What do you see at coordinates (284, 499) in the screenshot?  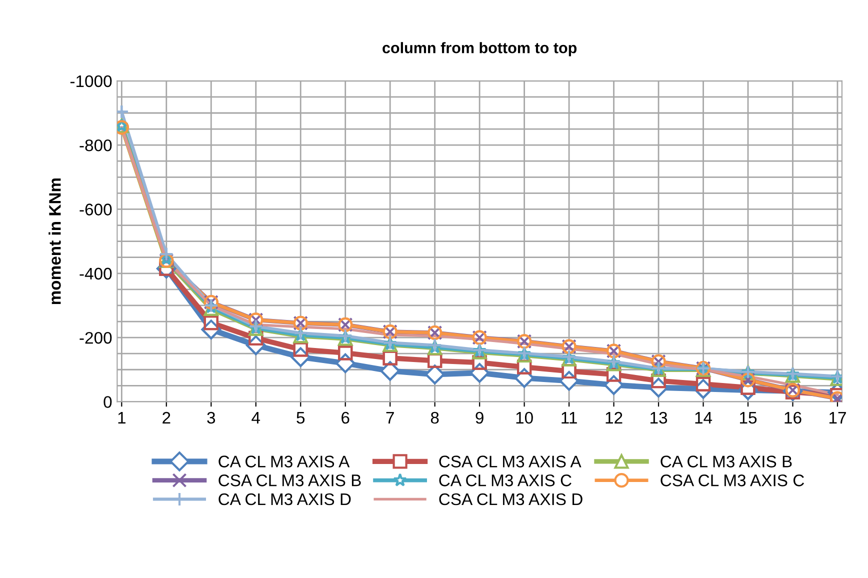 I see `legend-label: CA CL M3 AXIS D` at bounding box center [284, 499].